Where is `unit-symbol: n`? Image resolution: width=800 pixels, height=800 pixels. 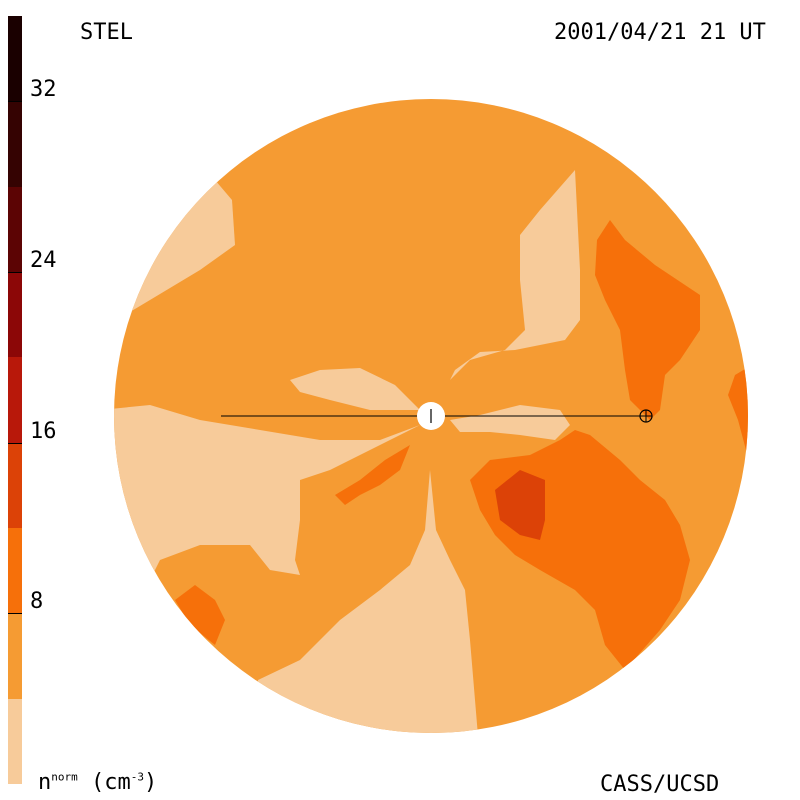
unit-symbol: n is located at coordinates (45, 782).